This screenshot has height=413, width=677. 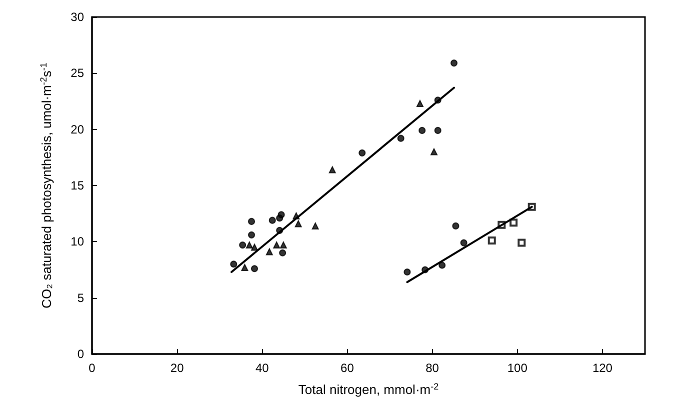 What do you see at coordinates (77, 129) in the screenshot?
I see `y-tick-label: 20` at bounding box center [77, 129].